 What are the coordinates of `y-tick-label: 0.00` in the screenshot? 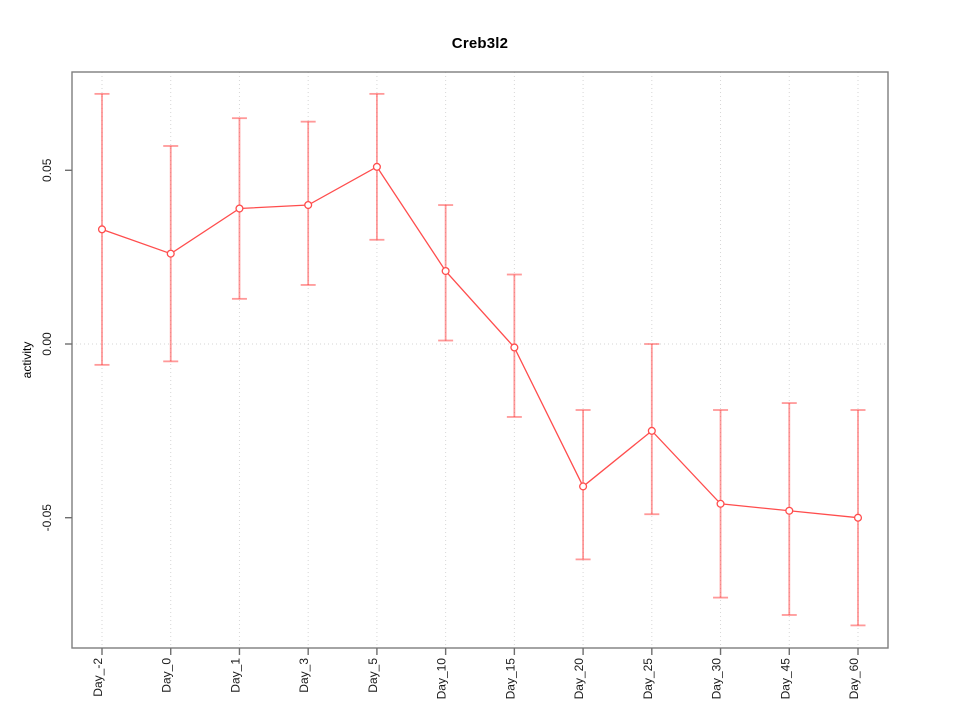 It's located at (47, 344).